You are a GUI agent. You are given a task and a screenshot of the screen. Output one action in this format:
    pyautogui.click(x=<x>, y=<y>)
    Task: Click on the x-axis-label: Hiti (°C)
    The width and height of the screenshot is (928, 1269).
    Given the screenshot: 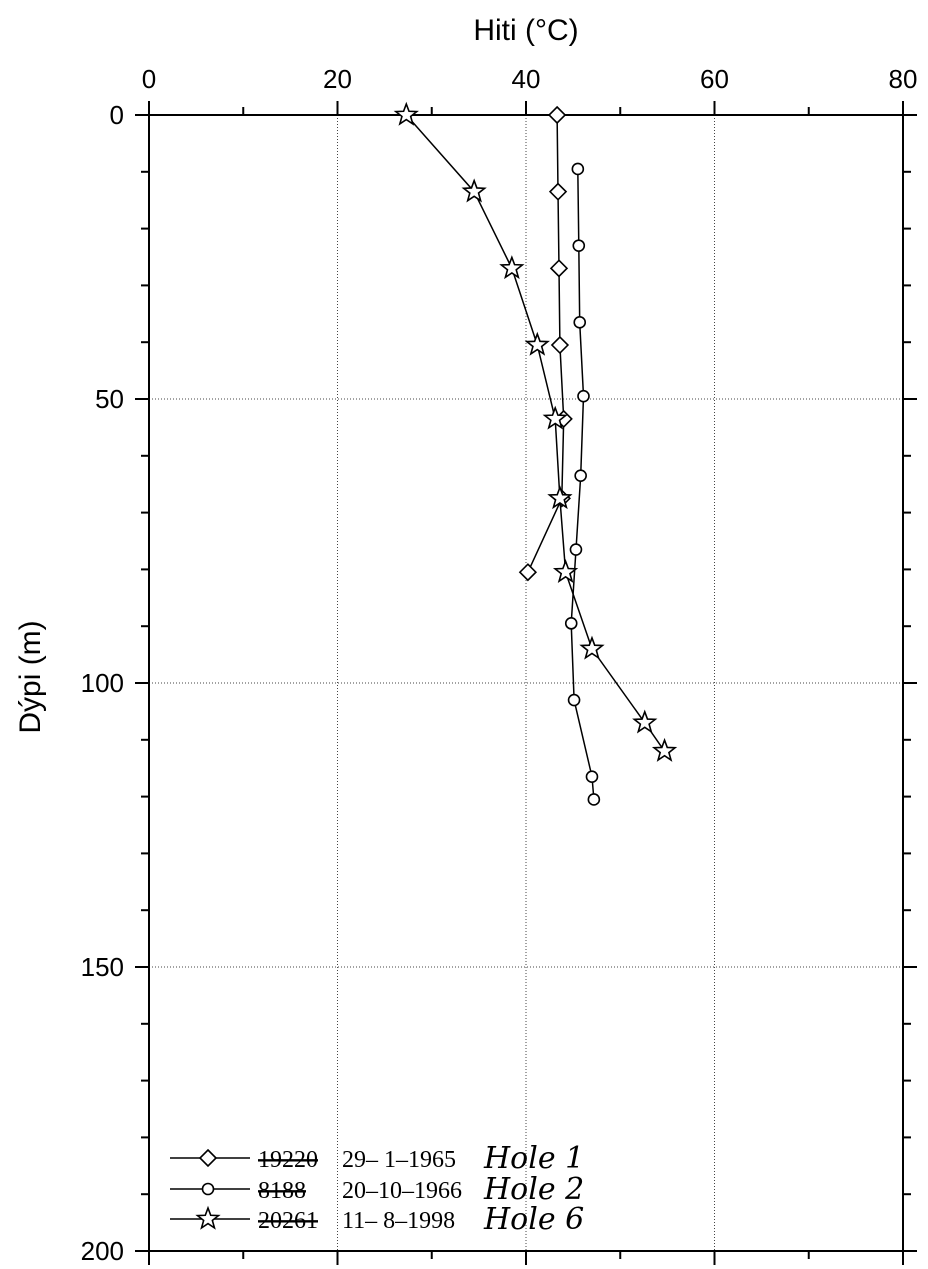 What is the action you would take?
    pyautogui.click(x=525, y=30)
    